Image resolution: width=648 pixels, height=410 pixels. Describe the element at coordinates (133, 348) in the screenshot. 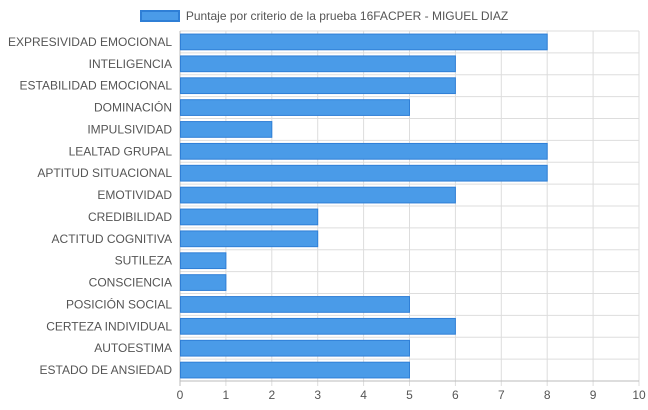

I see `category-label: AUTOESTIMA` at that location.